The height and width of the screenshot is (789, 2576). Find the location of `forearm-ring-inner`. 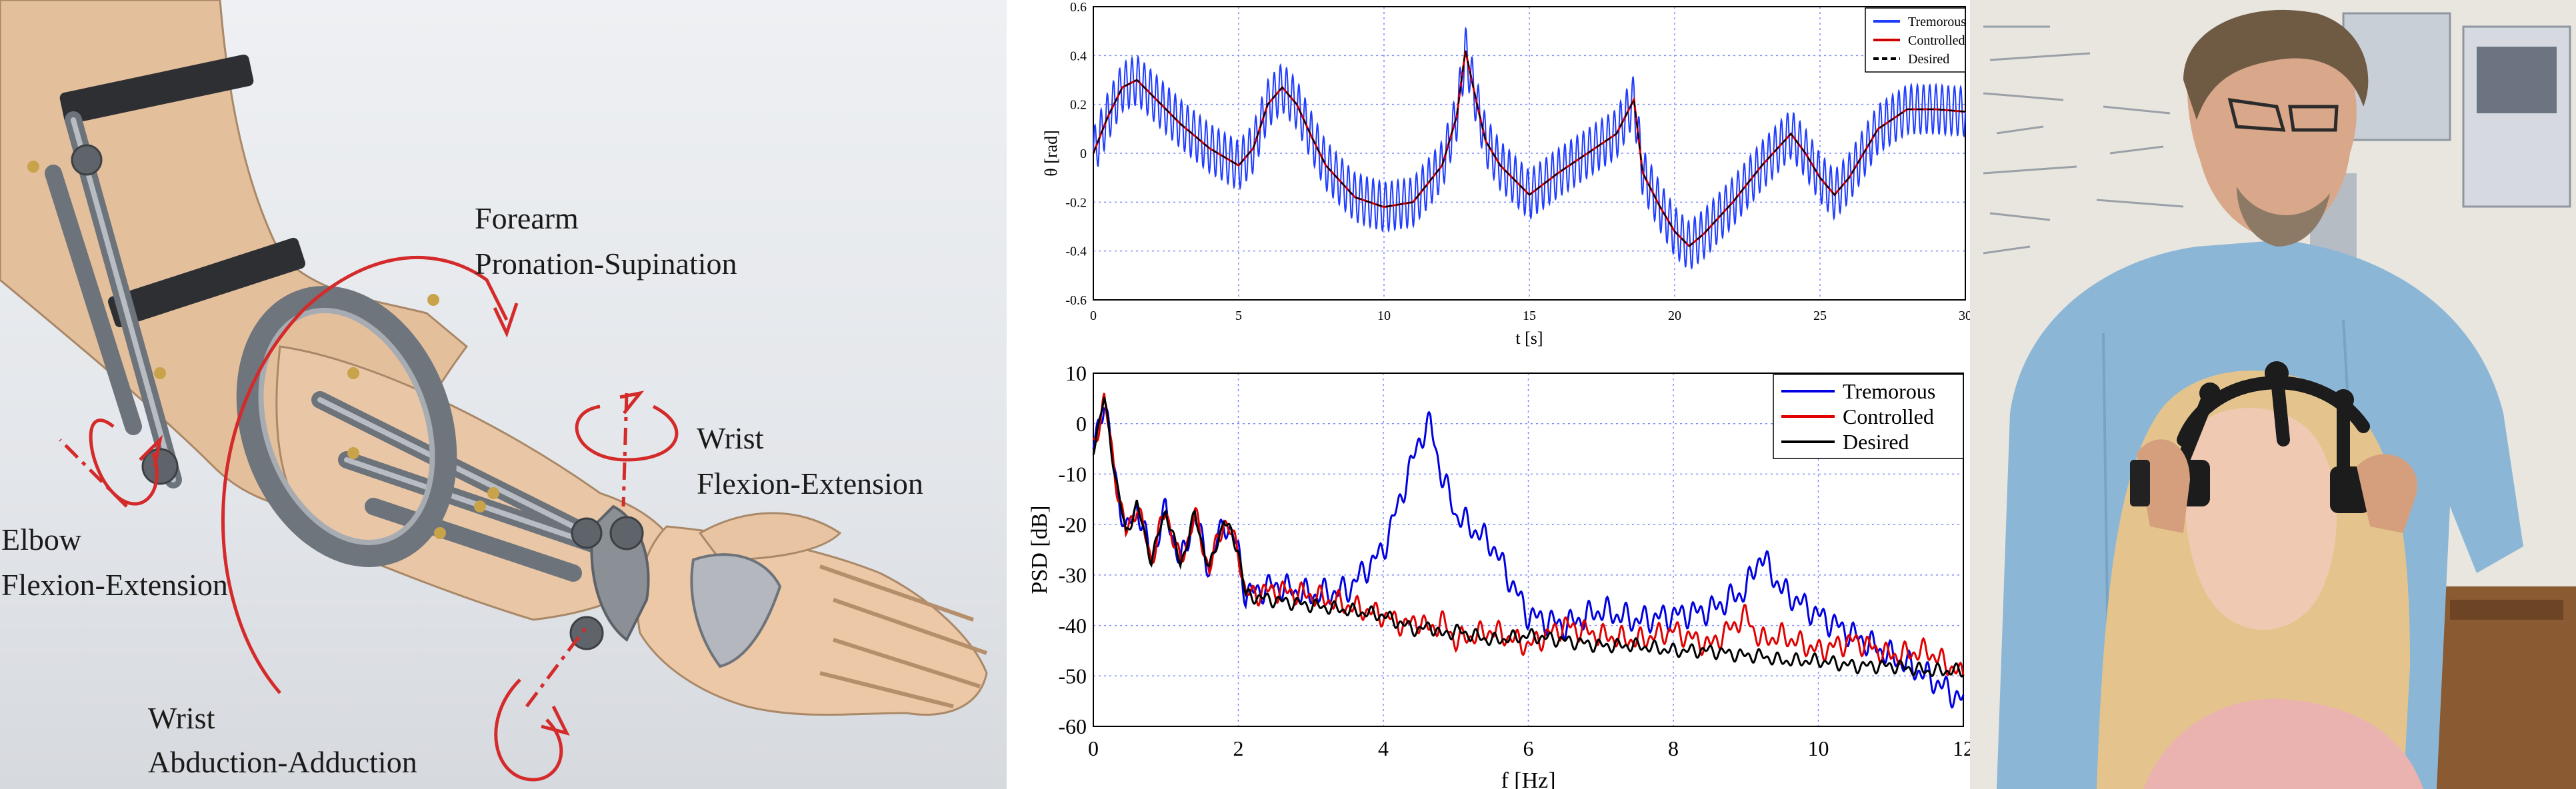

forearm-ring-inner is located at coordinates (346, 426).